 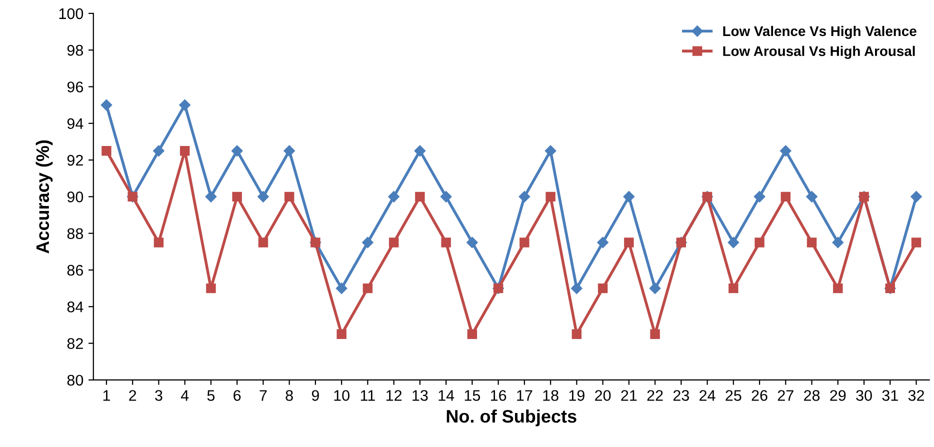 I want to click on x-tick-label: 17, so click(x=524, y=395).